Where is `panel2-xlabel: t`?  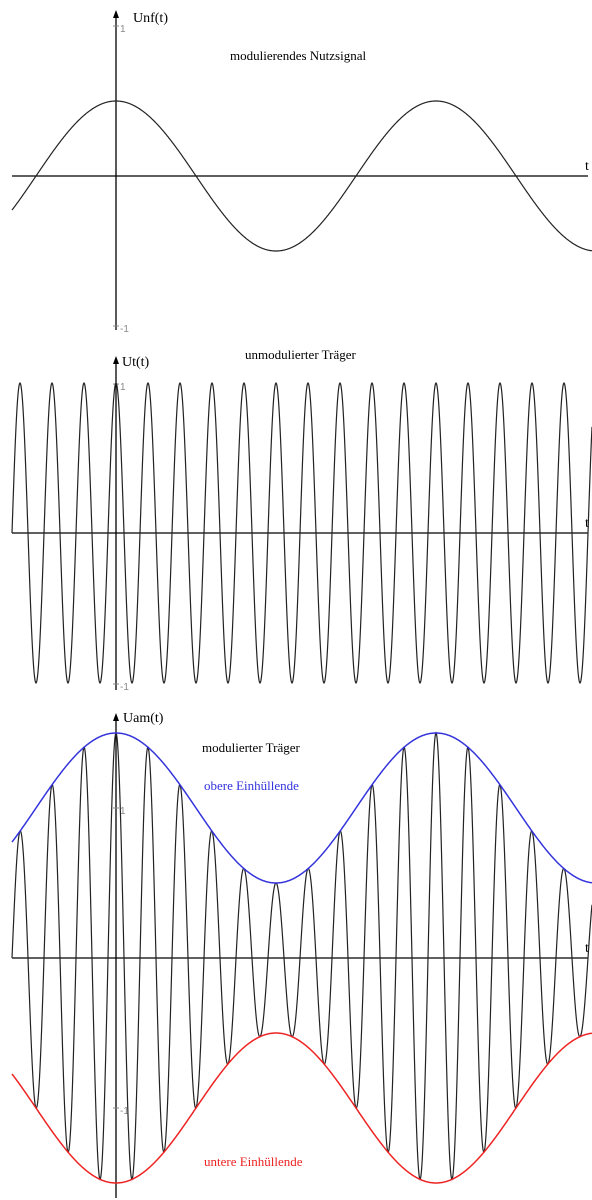 panel2-xlabel: t is located at coordinates (587, 523).